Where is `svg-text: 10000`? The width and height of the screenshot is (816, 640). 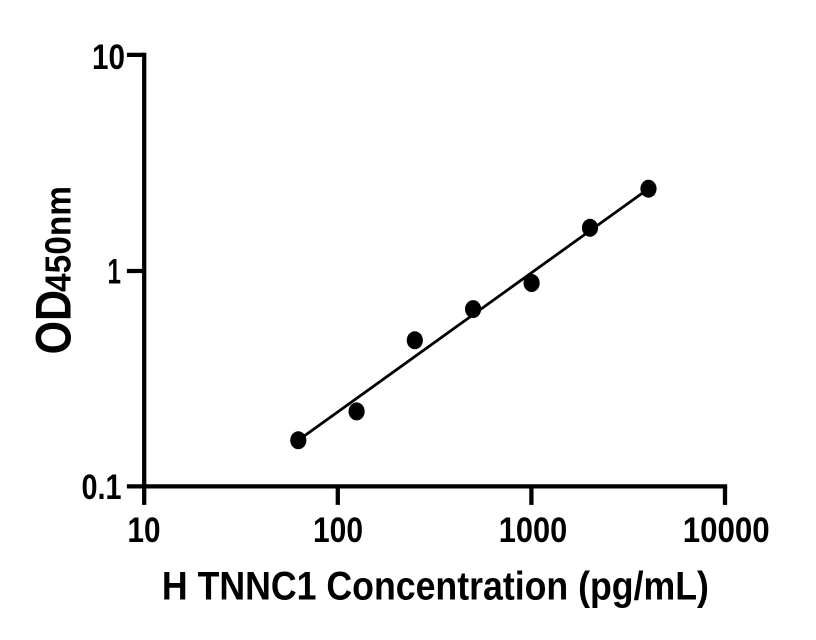 svg-text: 10000 is located at coordinates (726, 530).